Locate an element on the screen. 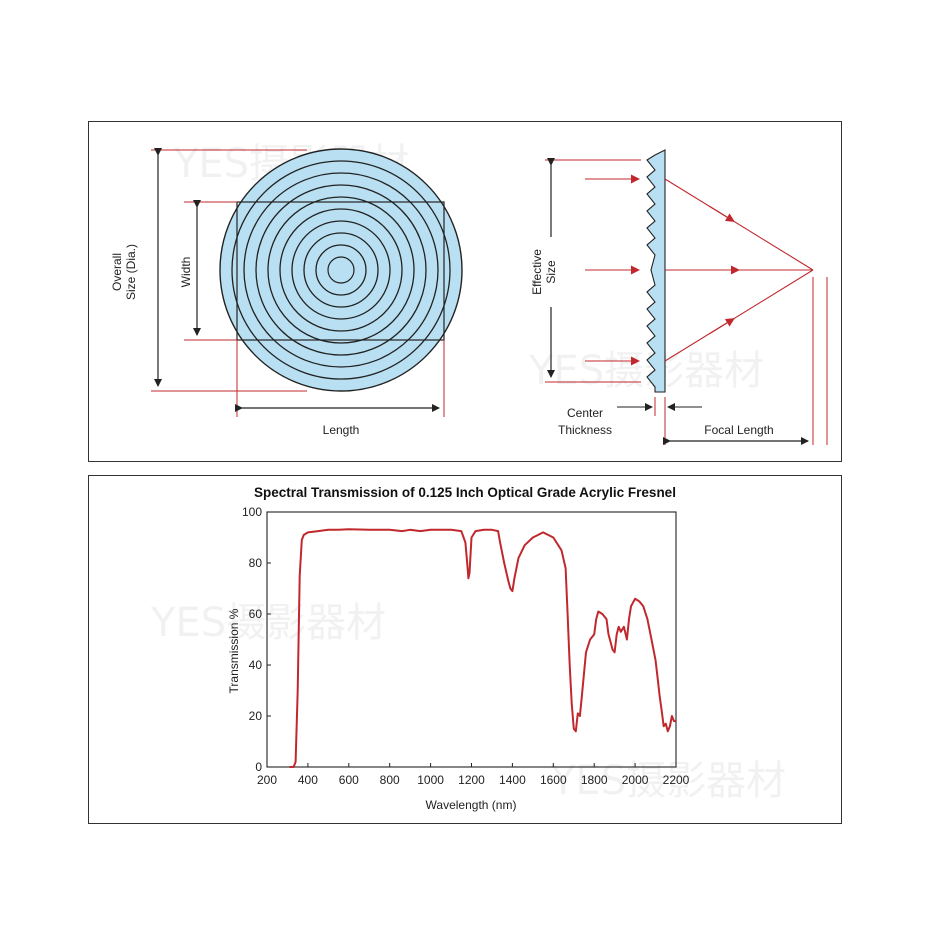 The height and width of the screenshot is (945, 945). x-tick-label: 600 is located at coordinates (349, 780).